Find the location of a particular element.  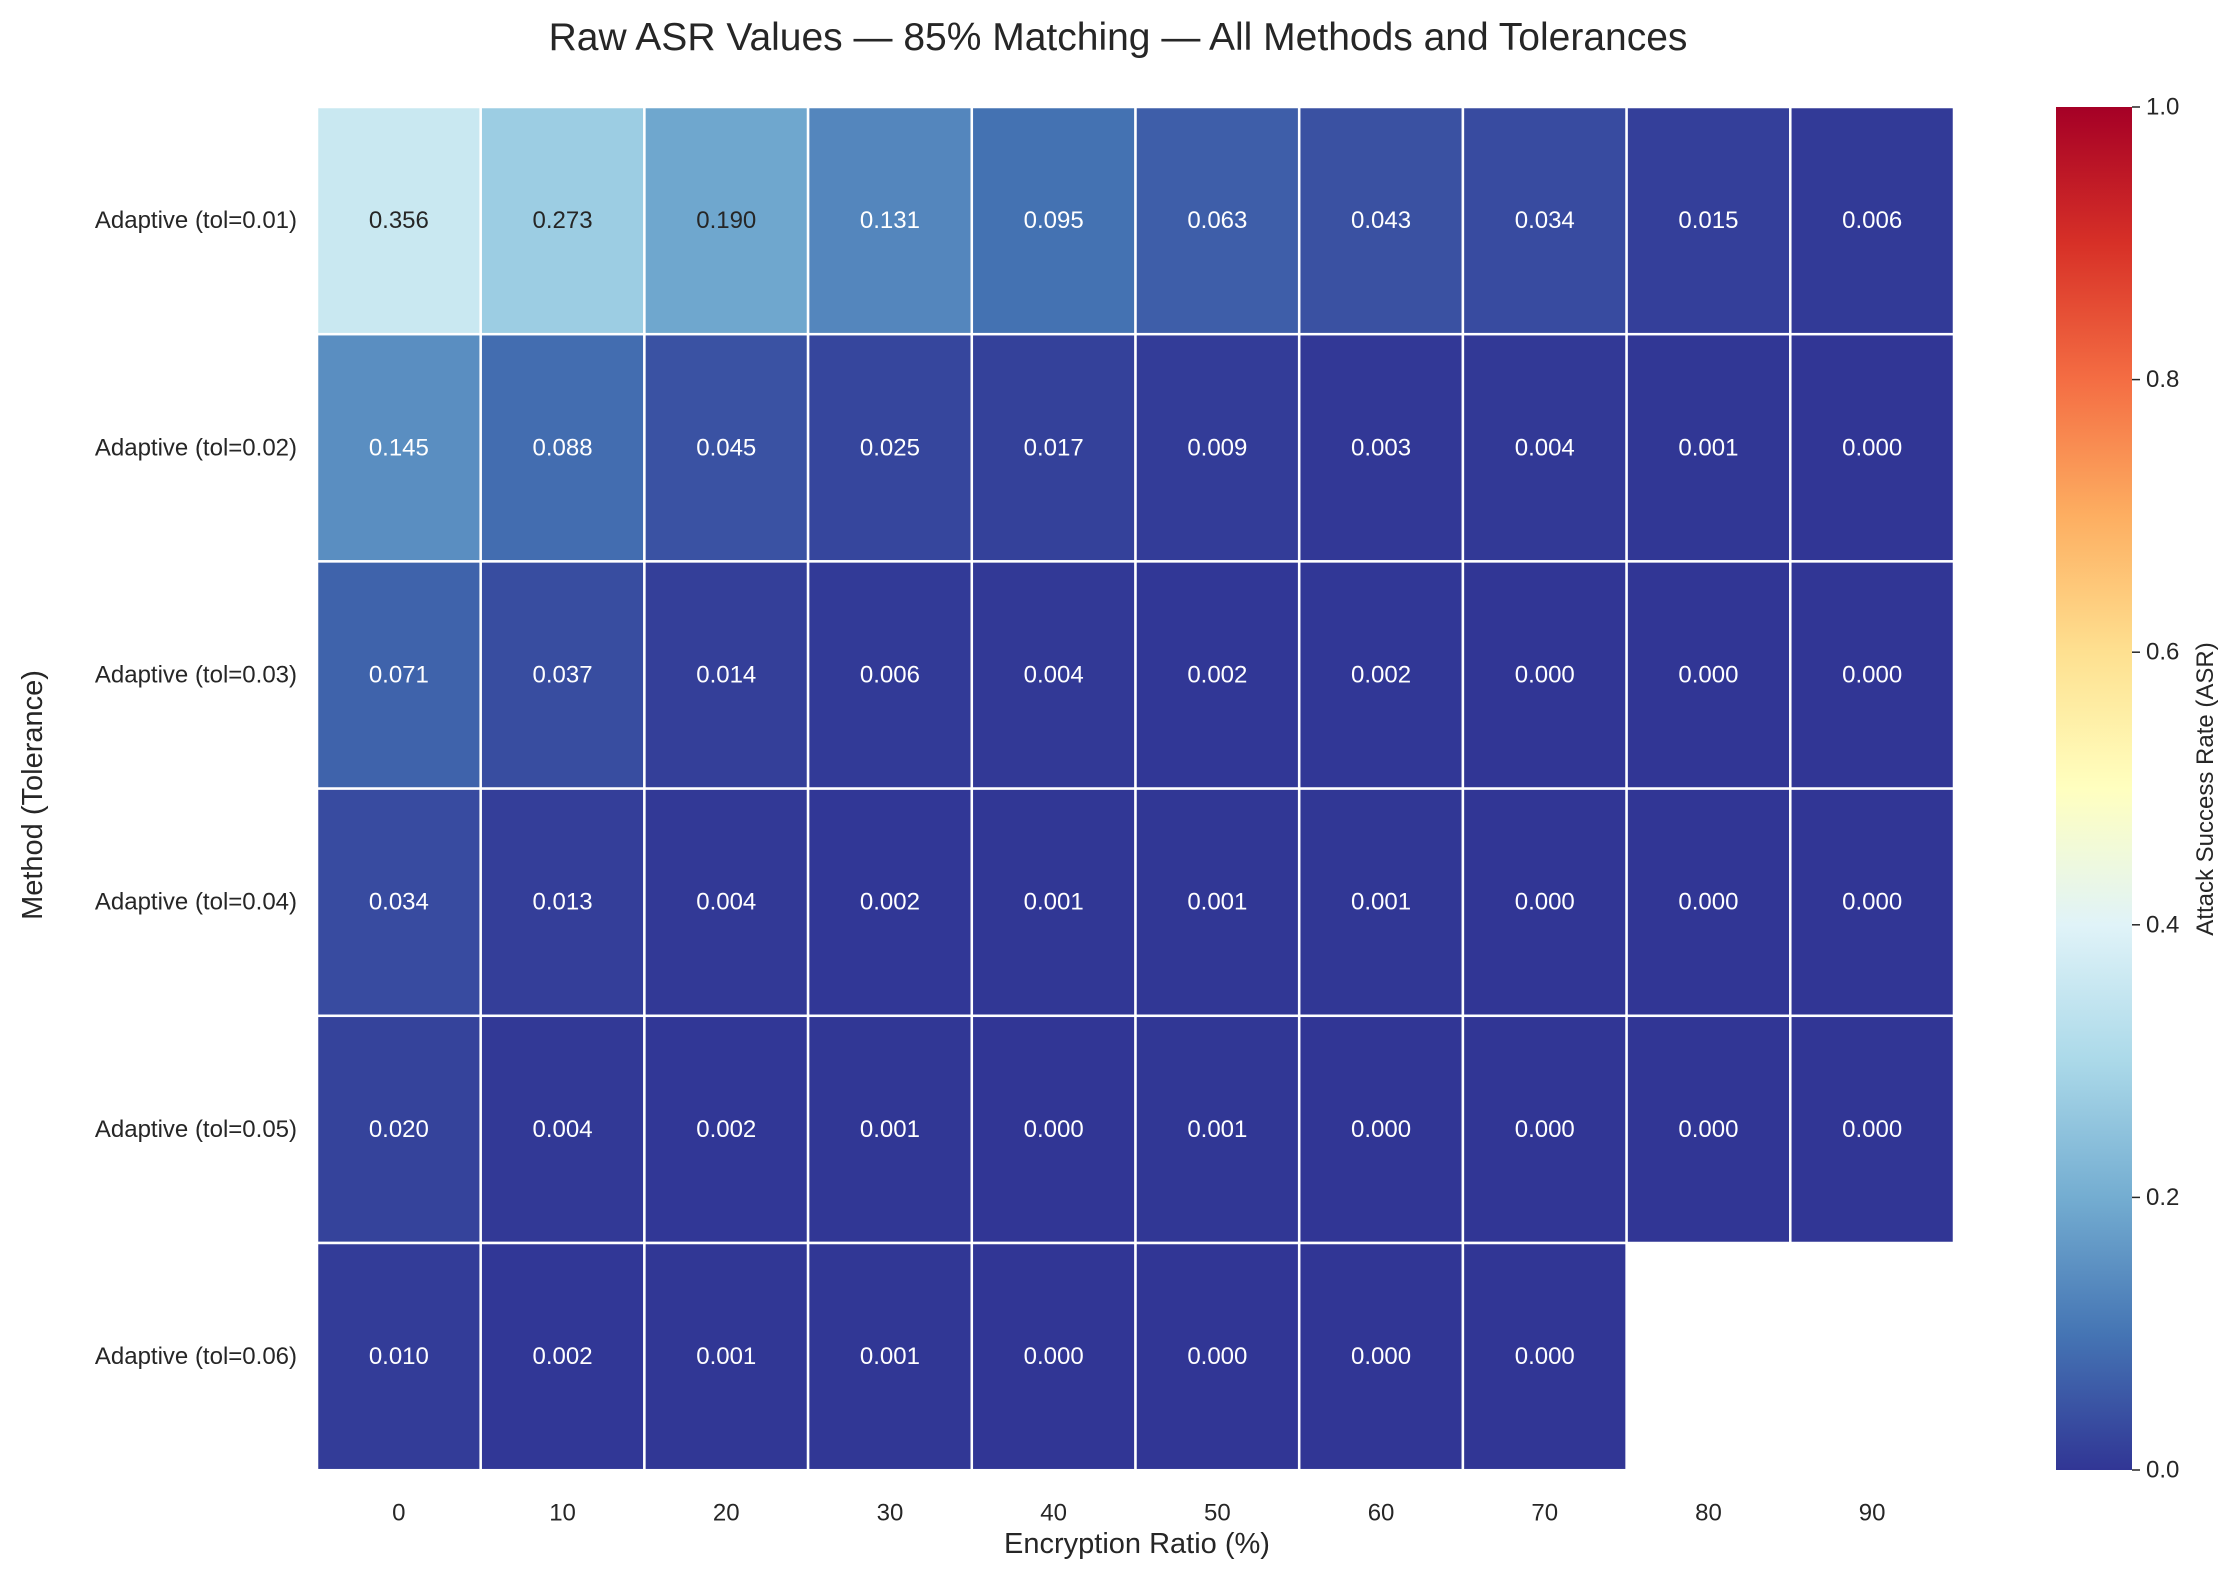

cell-value-label: 0.006 is located at coordinates (890, 675).